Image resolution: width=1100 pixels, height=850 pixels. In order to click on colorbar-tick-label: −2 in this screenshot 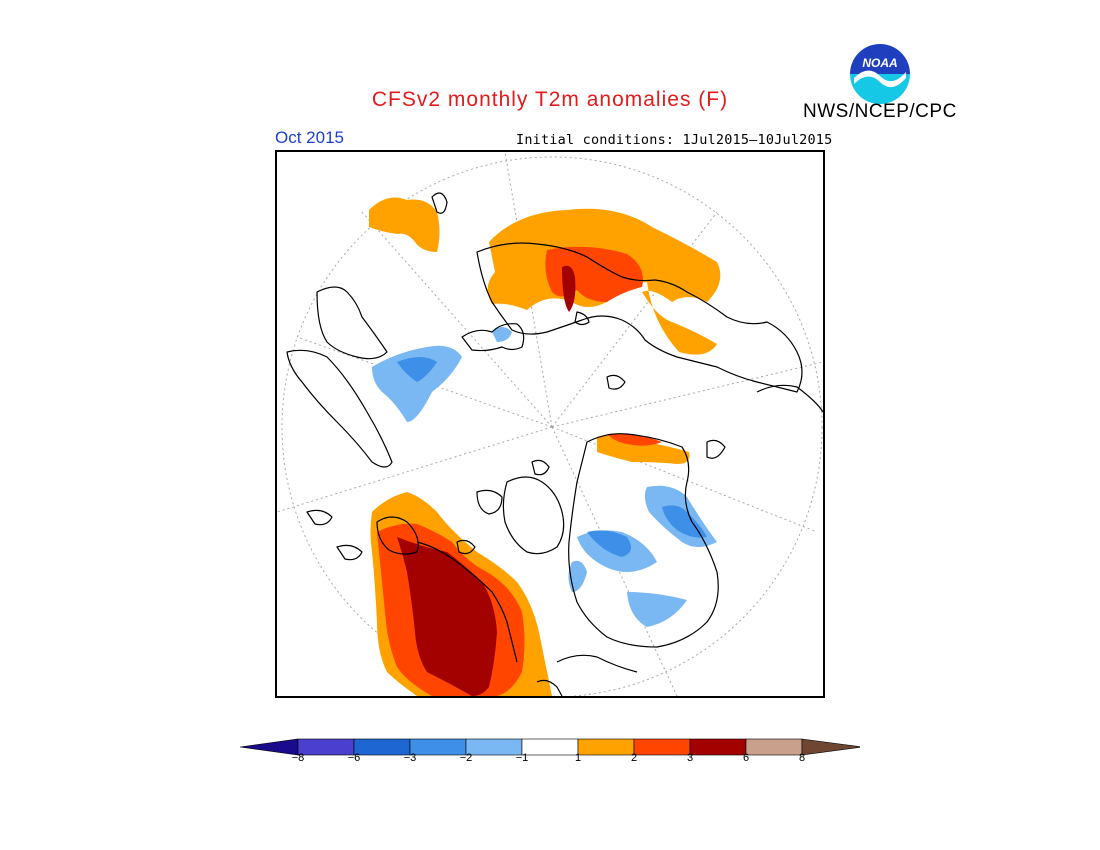, I will do `click(466, 758)`.